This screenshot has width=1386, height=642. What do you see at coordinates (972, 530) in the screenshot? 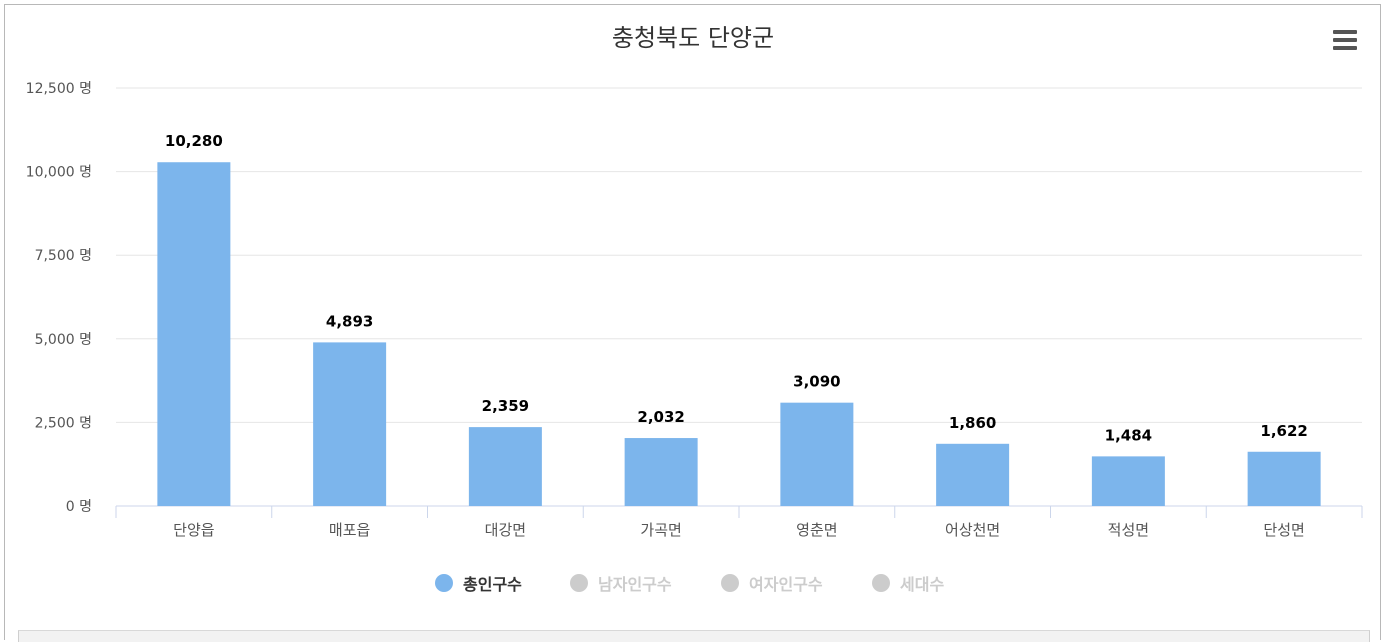
I see `x-tick-label: 어상천면` at bounding box center [972, 530].